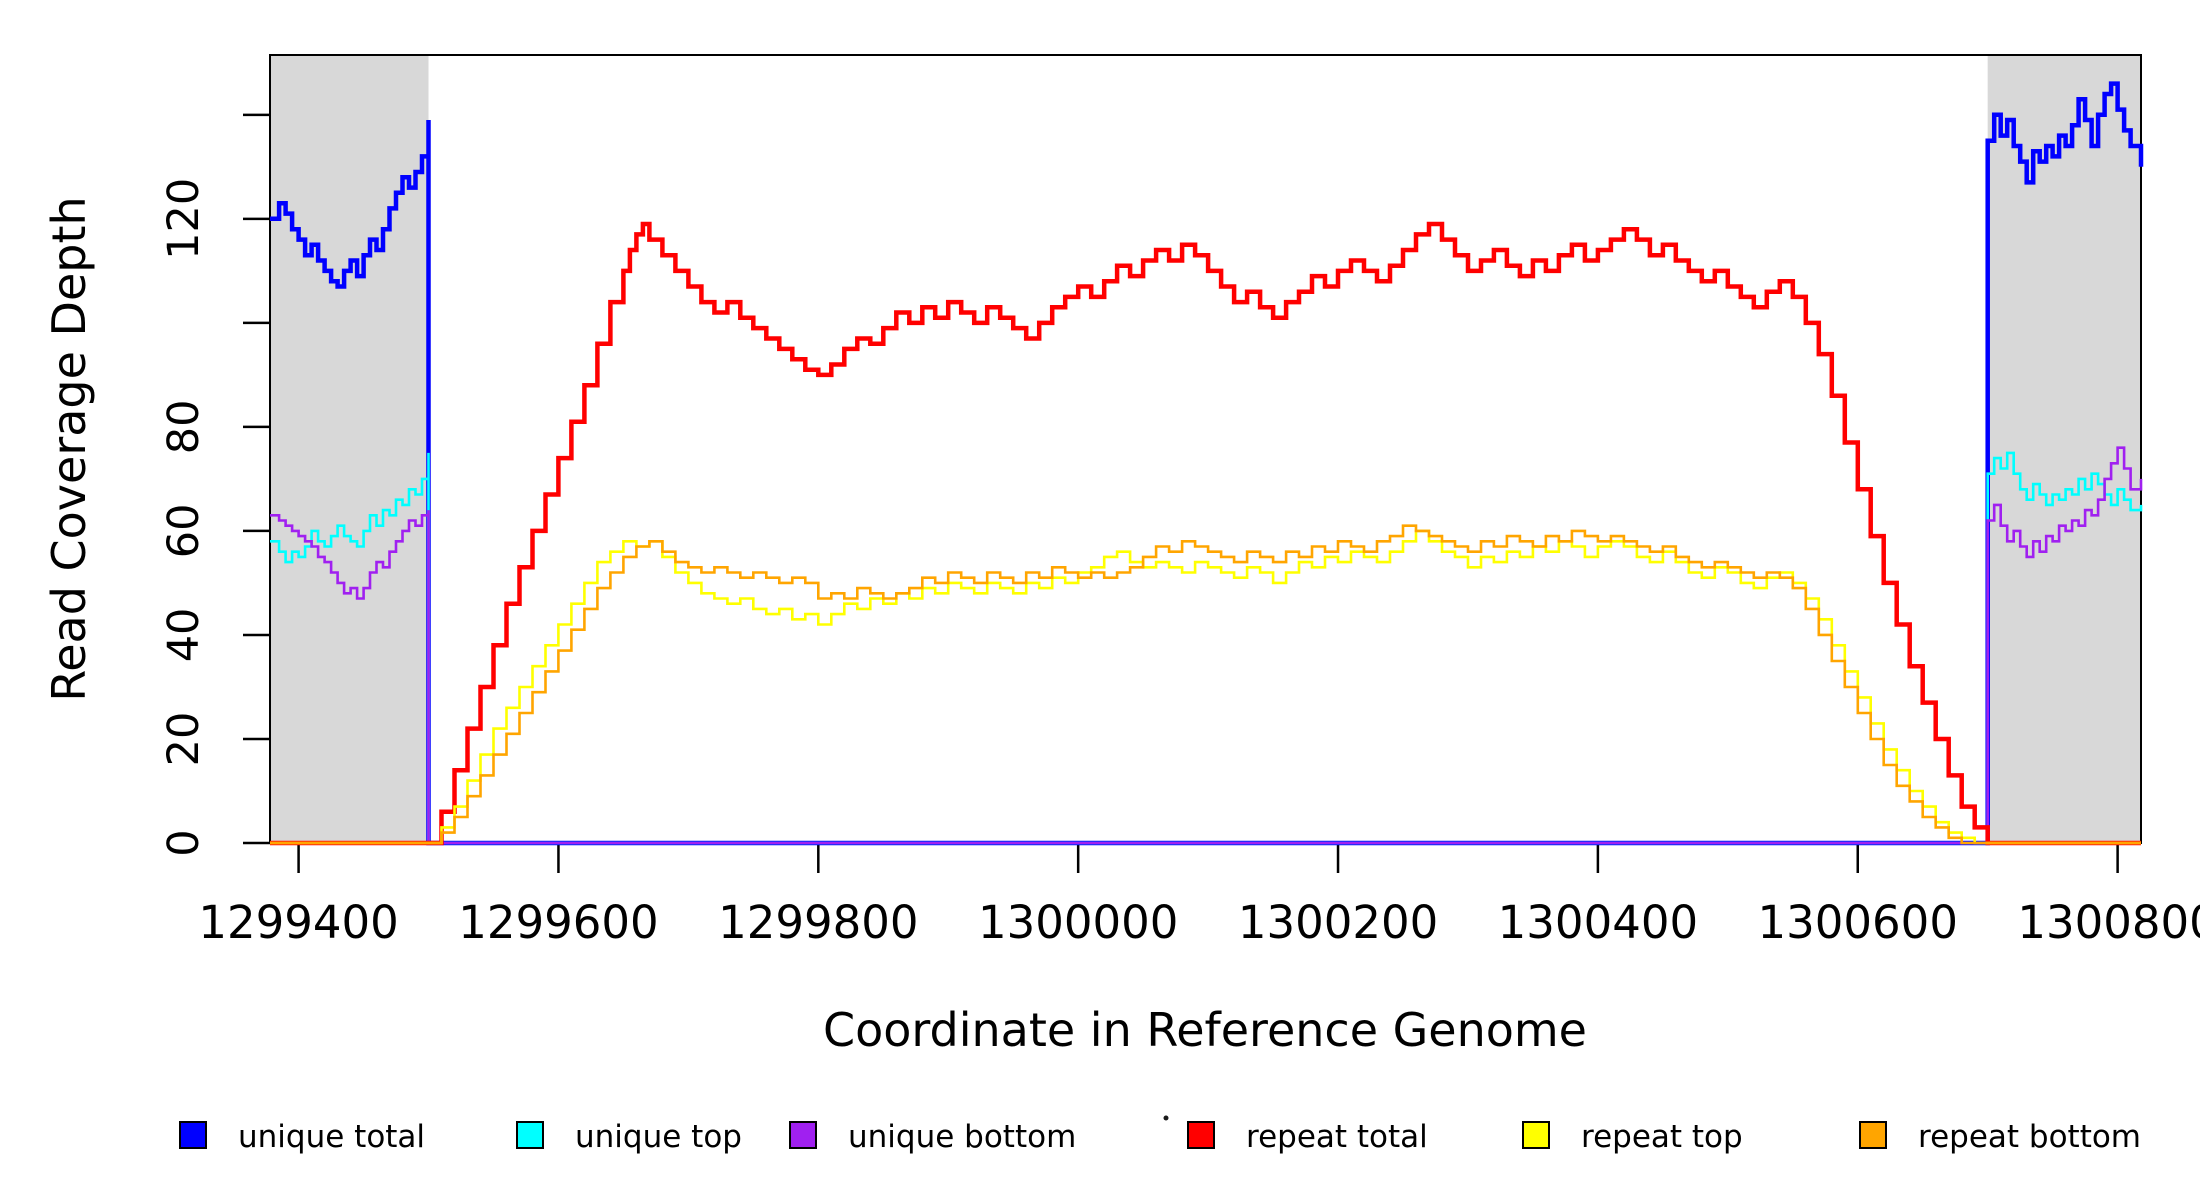 The height and width of the screenshot is (1204, 2200). Describe the element at coordinates (962, 1137) in the screenshot. I see `legend-label-unique-bottom: unique bottom` at that location.